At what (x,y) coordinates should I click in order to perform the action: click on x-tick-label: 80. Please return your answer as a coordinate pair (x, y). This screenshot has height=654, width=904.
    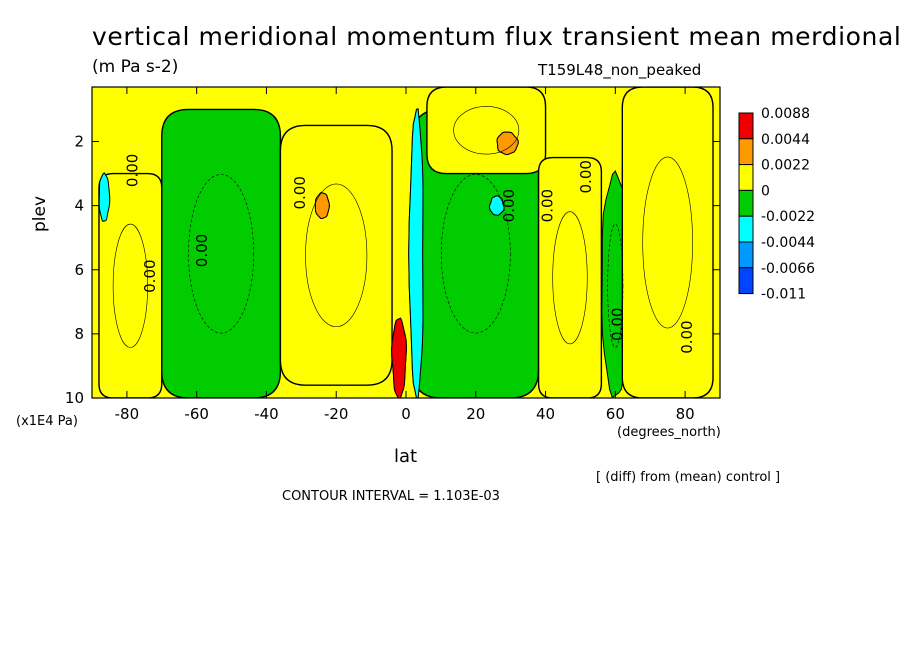
    Looking at the image, I should click on (685, 414).